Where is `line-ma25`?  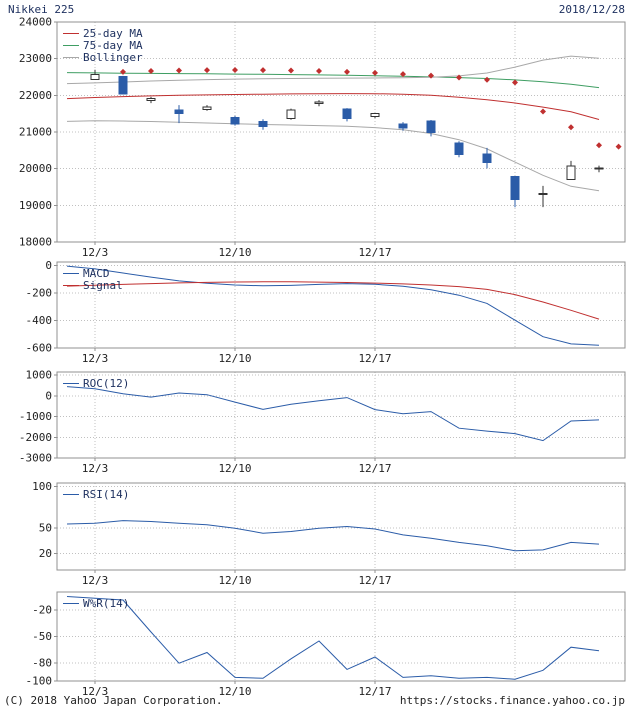 line-ma25 is located at coordinates (333, 106).